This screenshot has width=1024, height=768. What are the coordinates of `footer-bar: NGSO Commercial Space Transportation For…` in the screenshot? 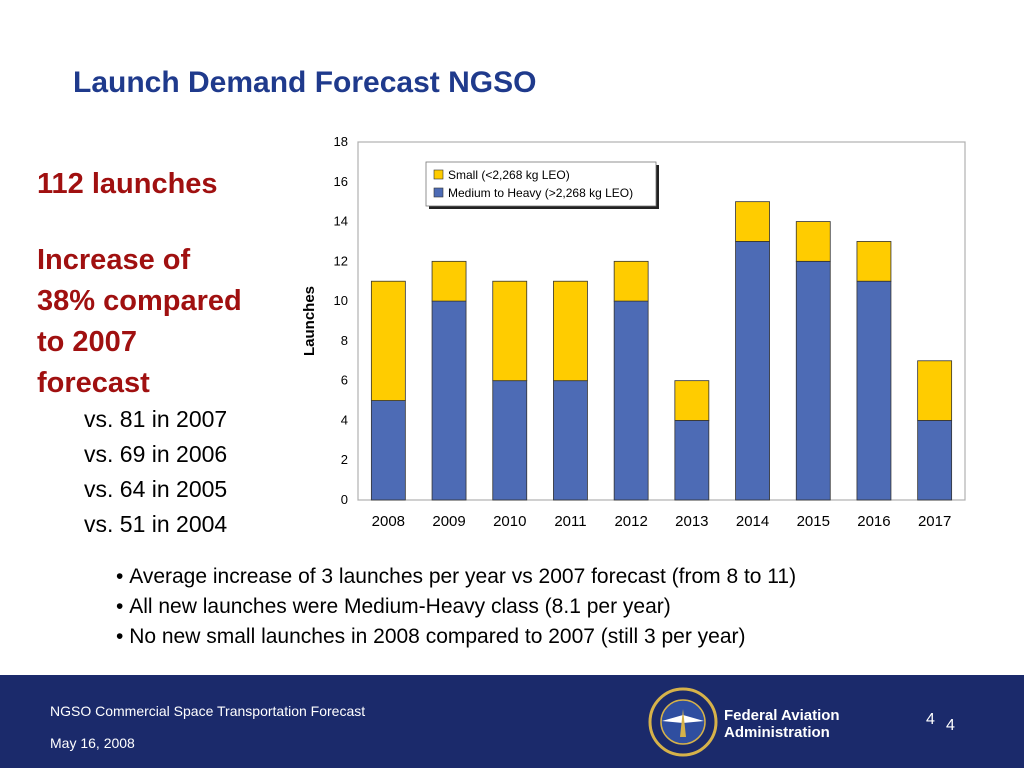 It's located at (512, 721).